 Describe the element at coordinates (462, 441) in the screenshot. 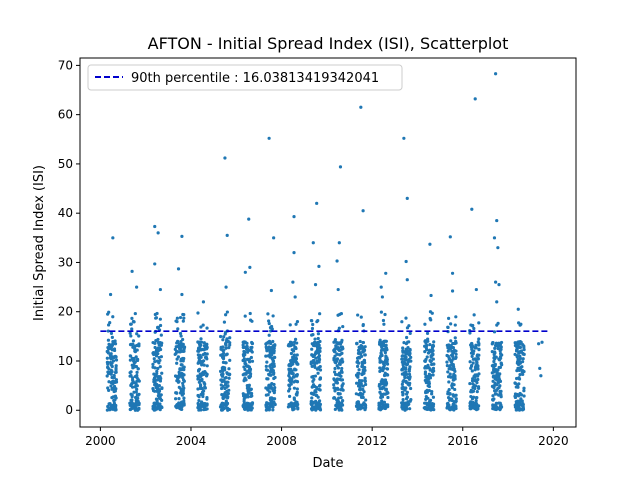

I see `x-tick-label: 2016` at that location.